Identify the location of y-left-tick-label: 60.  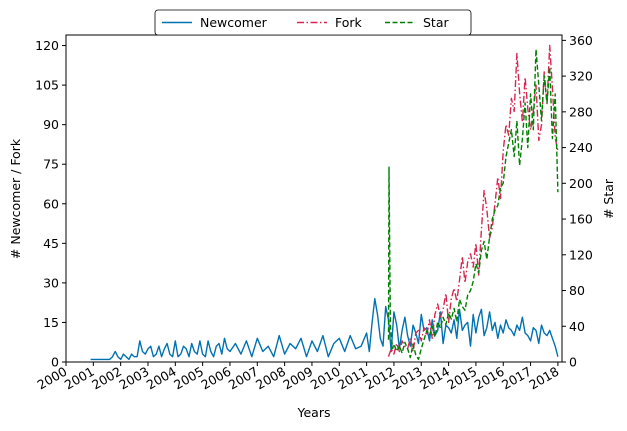
(51, 203).